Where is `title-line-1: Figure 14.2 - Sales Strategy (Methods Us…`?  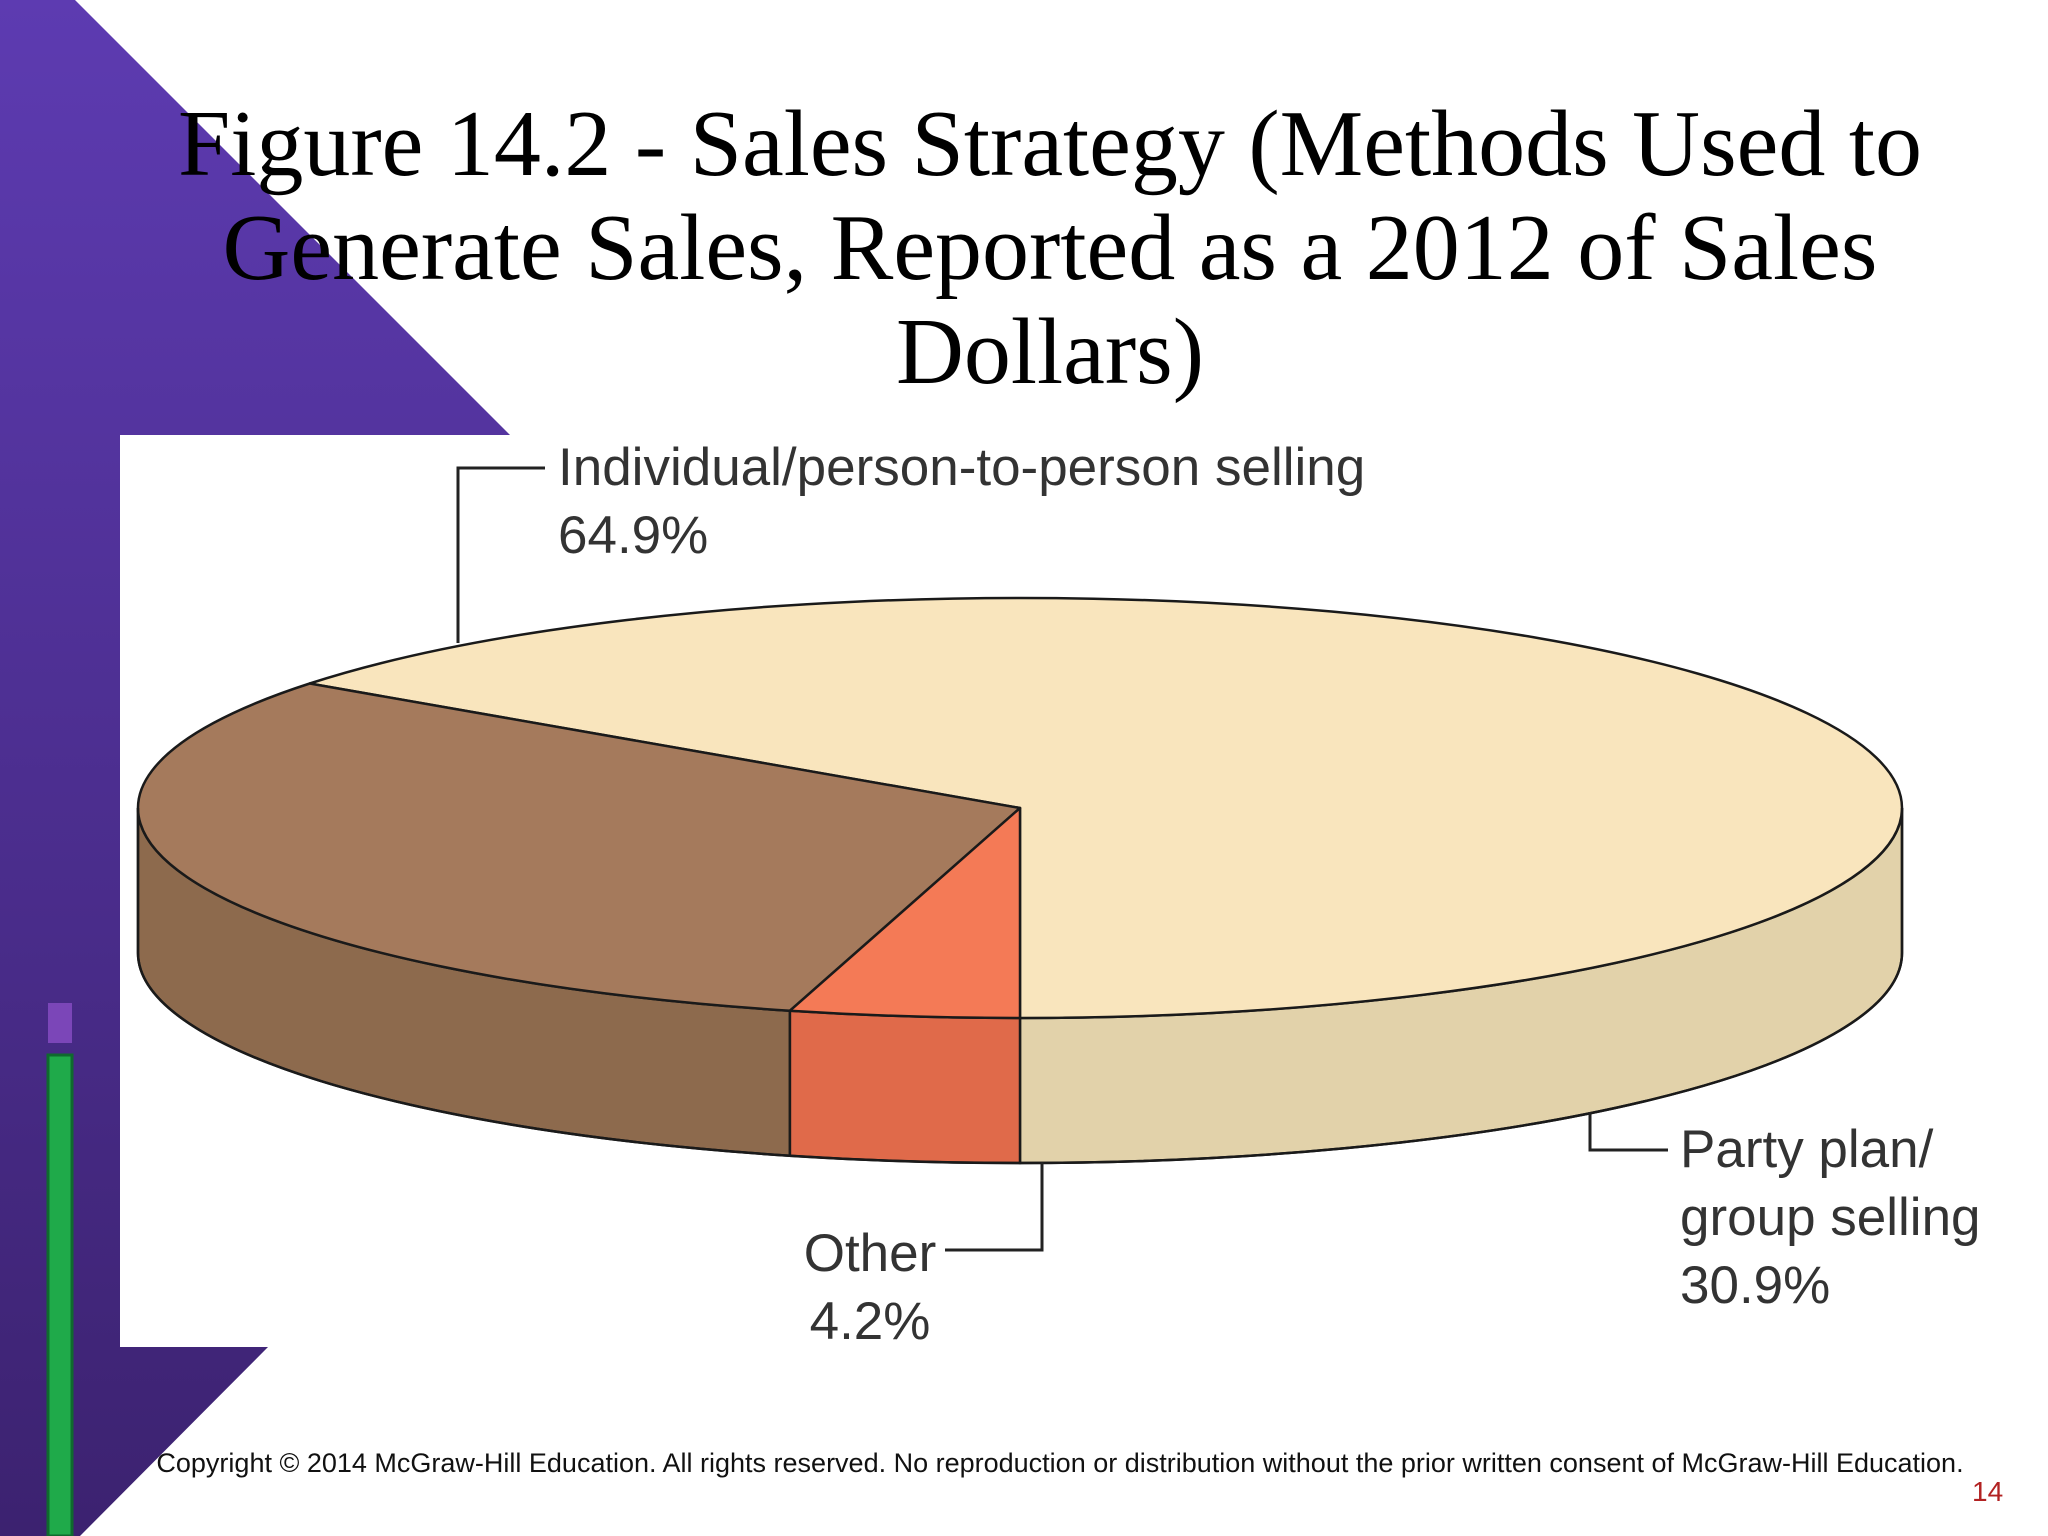 title-line-1: Figure 14.2 - Sales Strategy (Methods Us… is located at coordinates (1049, 144).